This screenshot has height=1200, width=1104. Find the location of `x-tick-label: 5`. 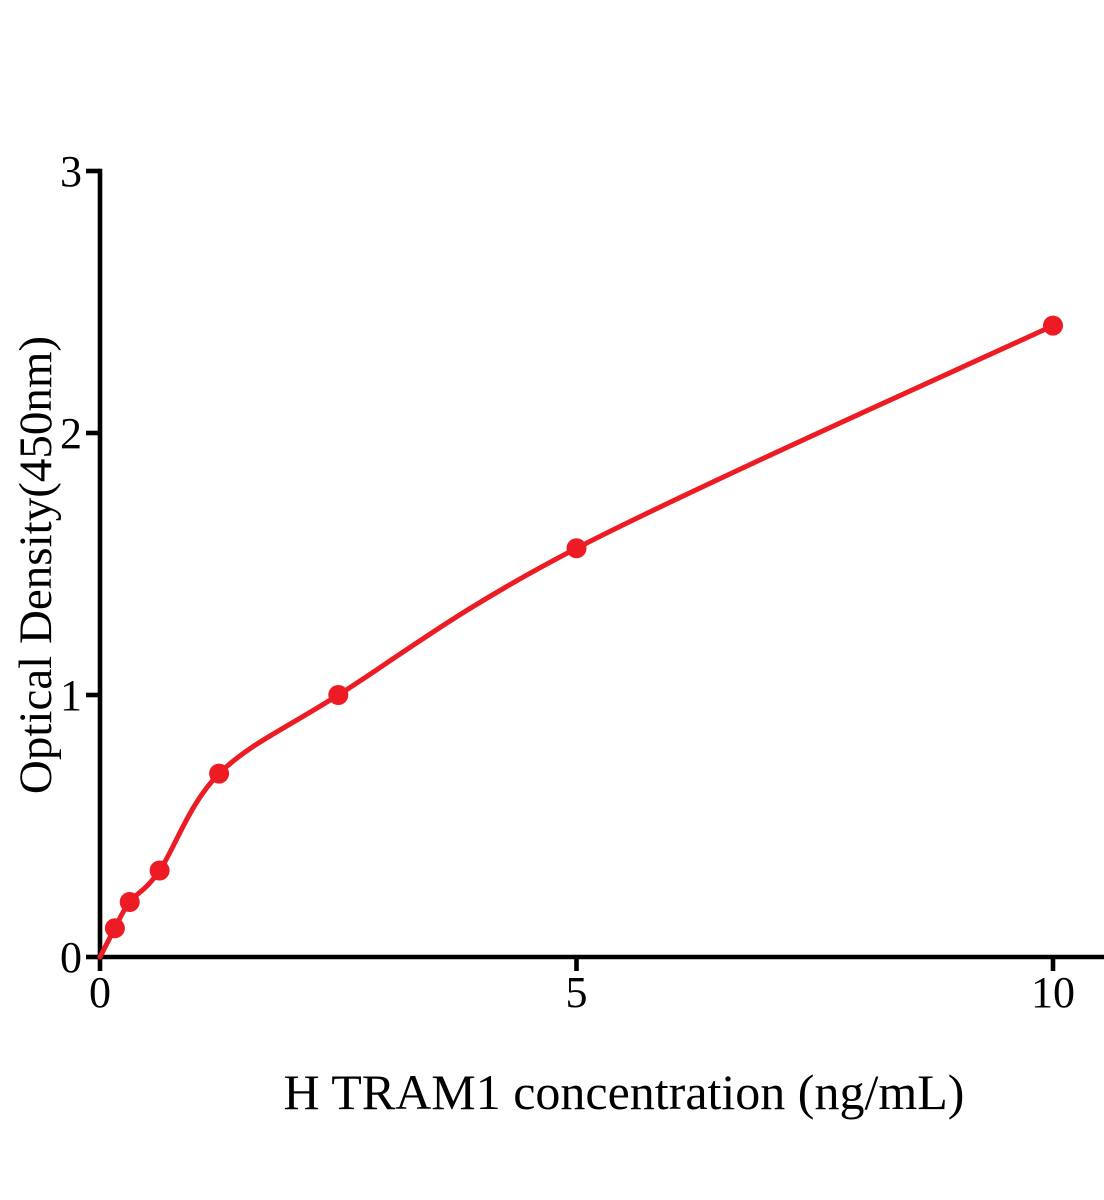

x-tick-label: 5 is located at coordinates (577, 992).